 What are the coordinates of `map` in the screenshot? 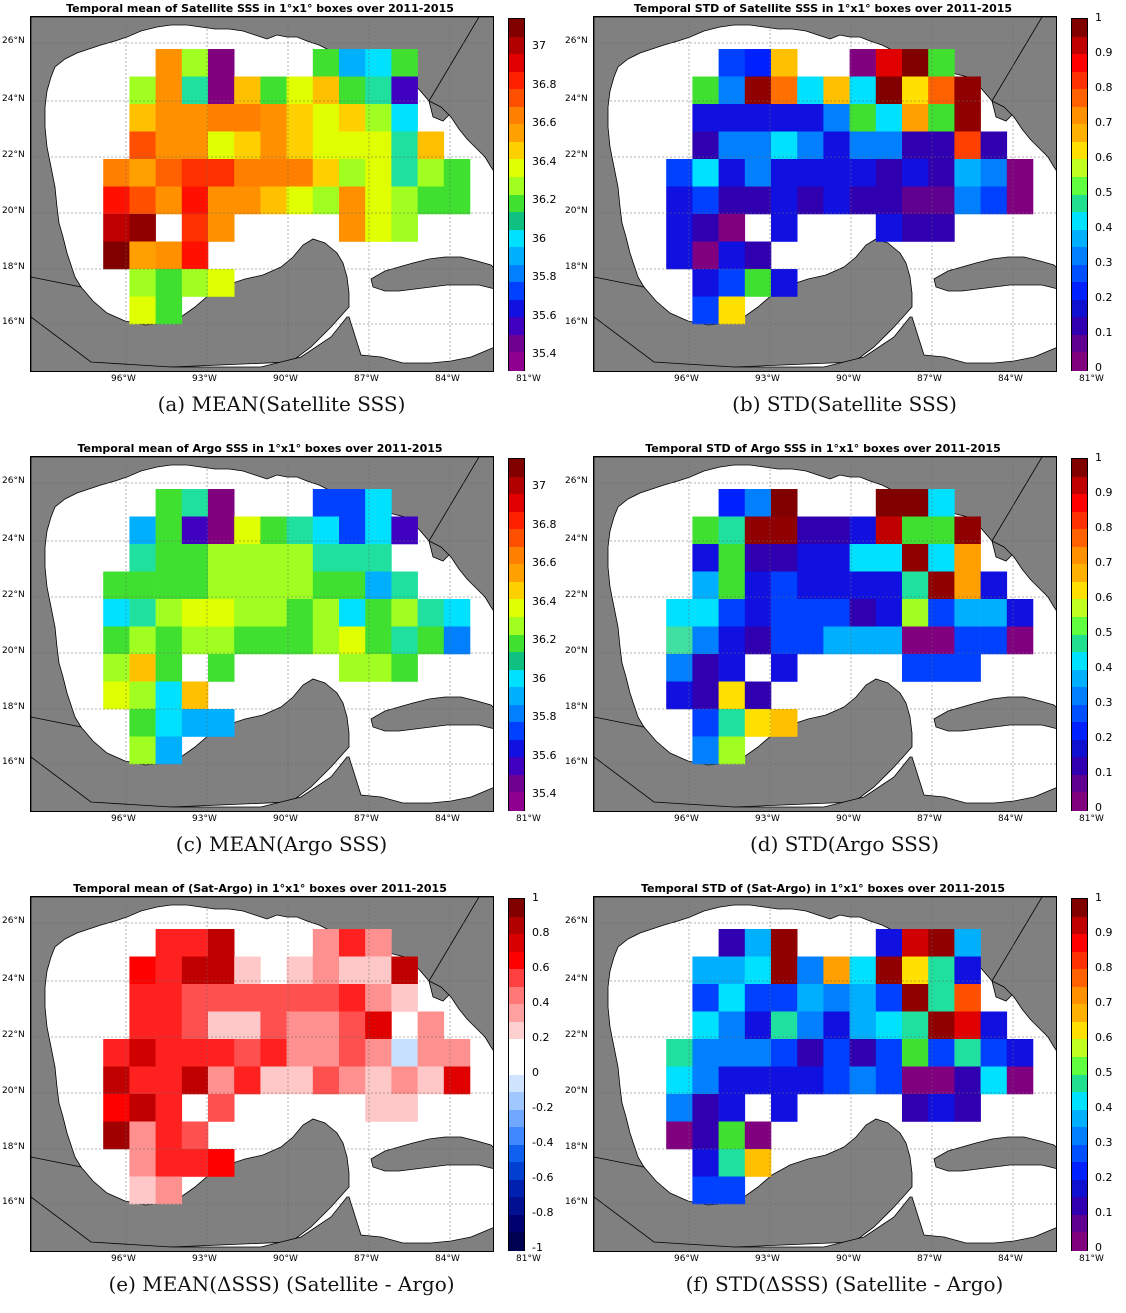 It's located at (262, 634).